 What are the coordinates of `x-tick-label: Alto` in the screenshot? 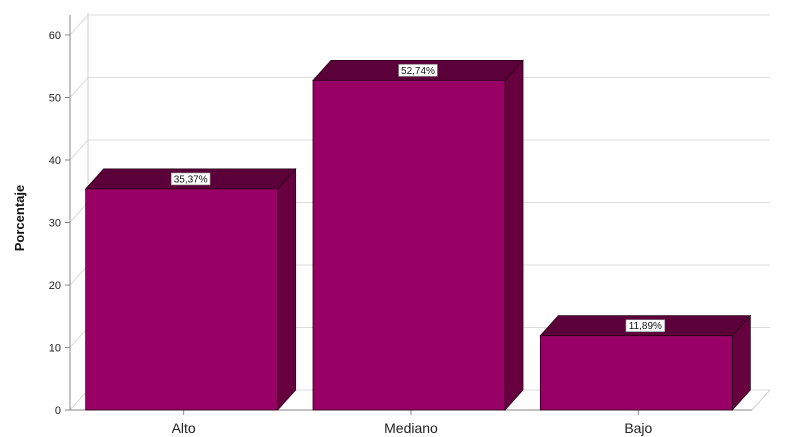 It's located at (184, 428).